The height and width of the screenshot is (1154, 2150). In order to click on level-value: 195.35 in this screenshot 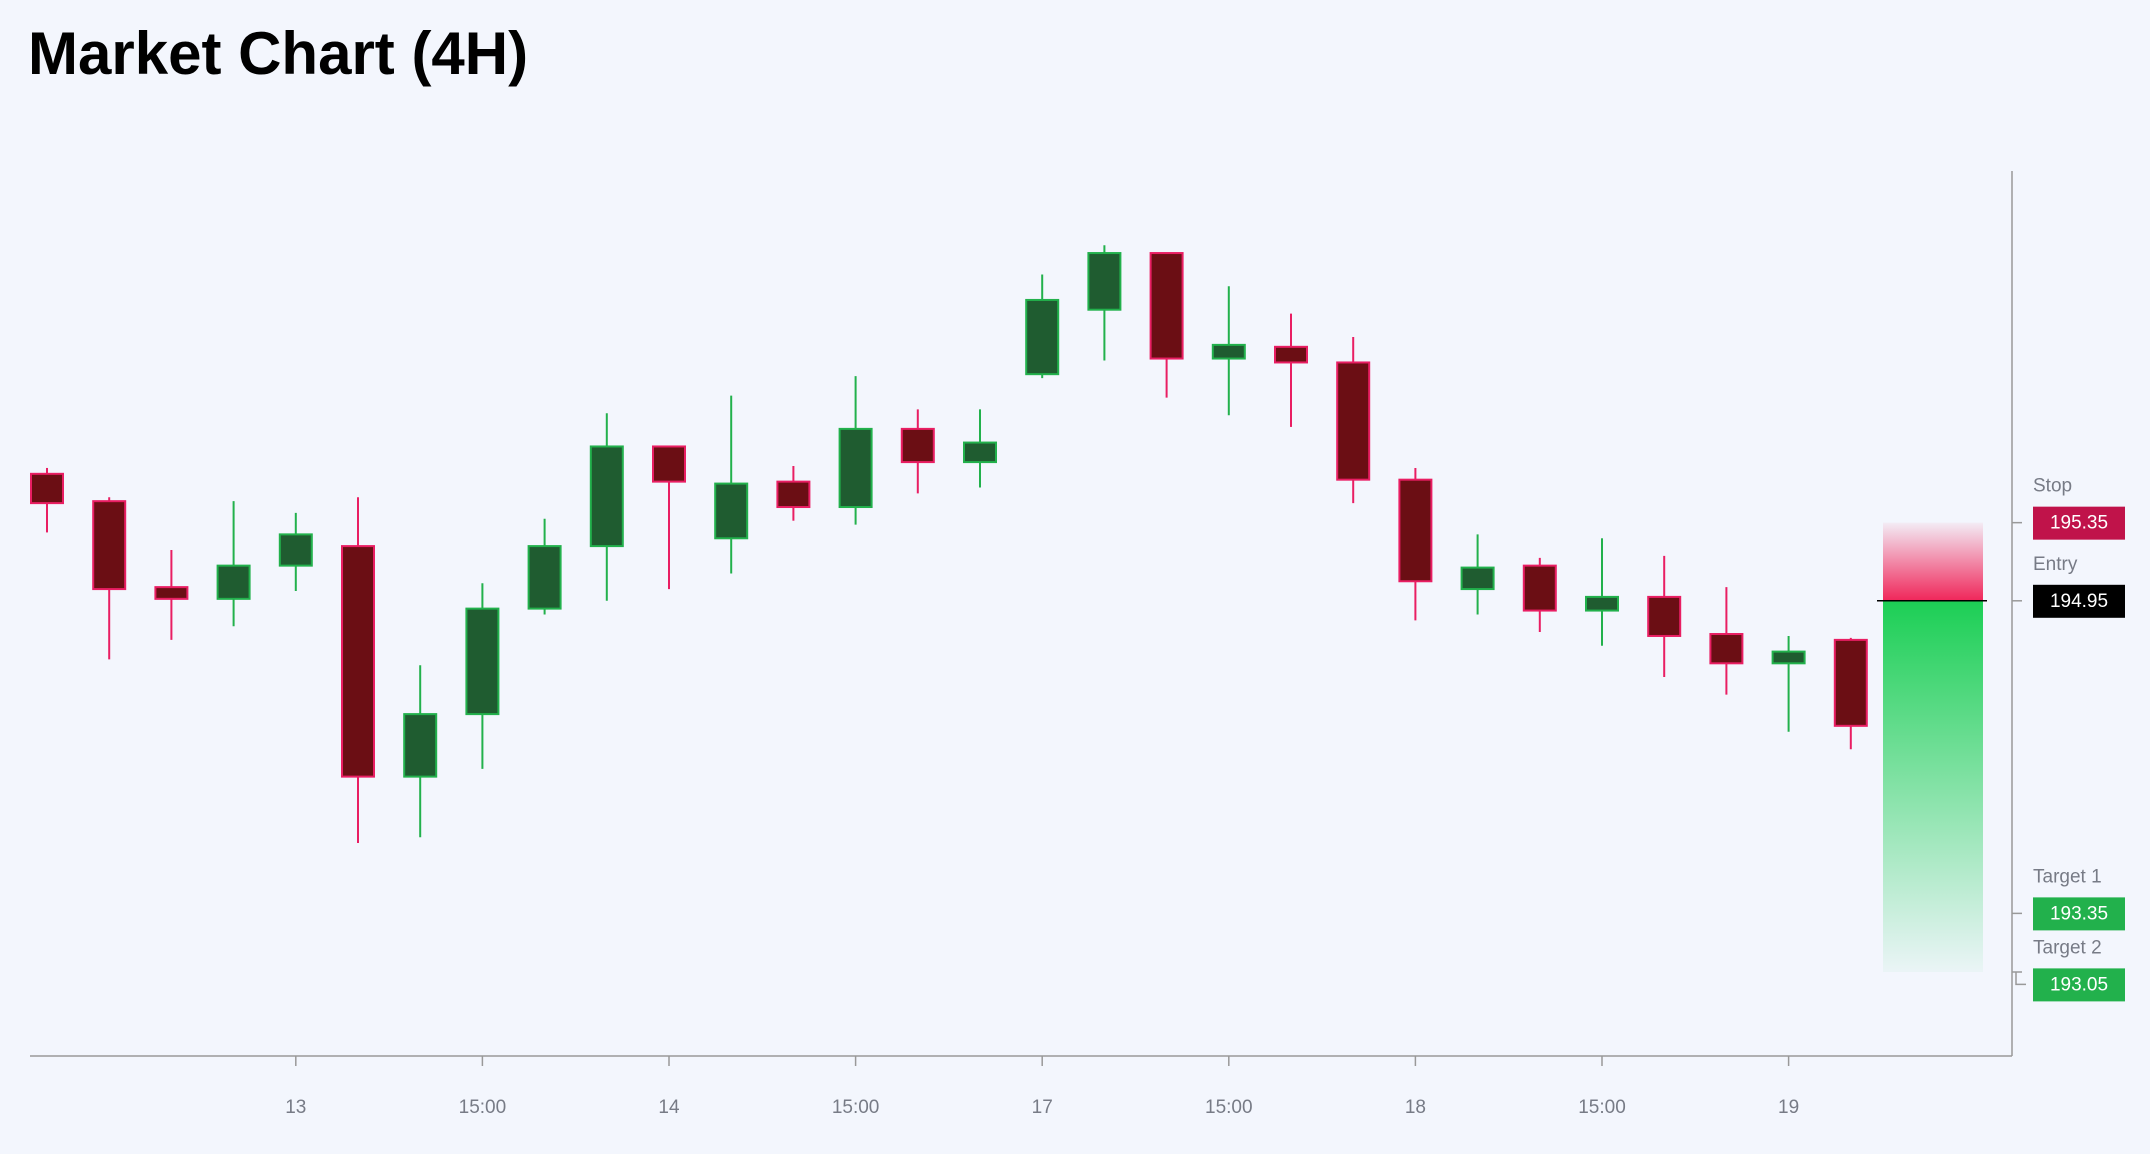, I will do `click(2079, 523)`.